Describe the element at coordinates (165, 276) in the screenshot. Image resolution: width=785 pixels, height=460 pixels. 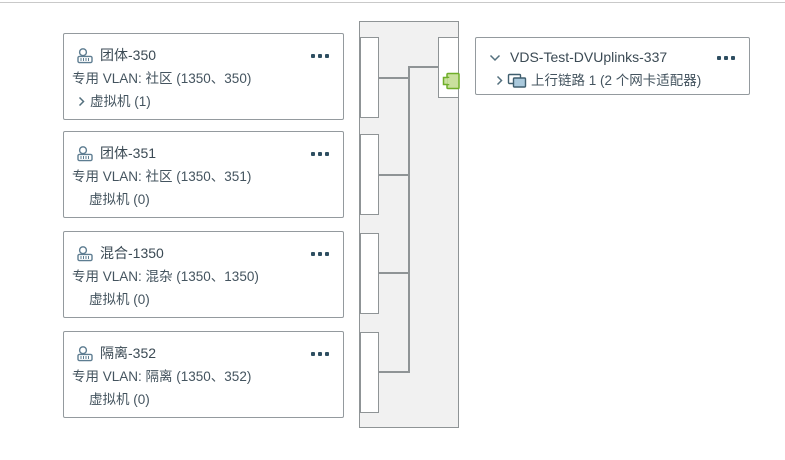
I see `vlan-info: 专用 VLAN: 混杂 (1350、1350)` at that location.